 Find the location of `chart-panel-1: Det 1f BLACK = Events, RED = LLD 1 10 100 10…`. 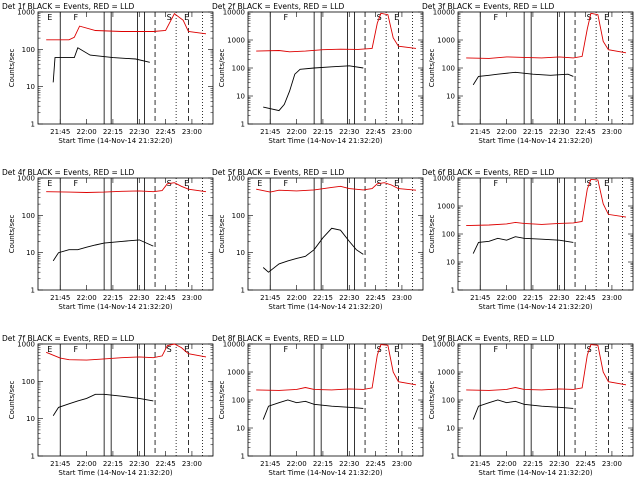

chart-panel-1: Det 1f BLACK = Events, RED = LLD 1 10 100 10… is located at coordinates (108, 73).